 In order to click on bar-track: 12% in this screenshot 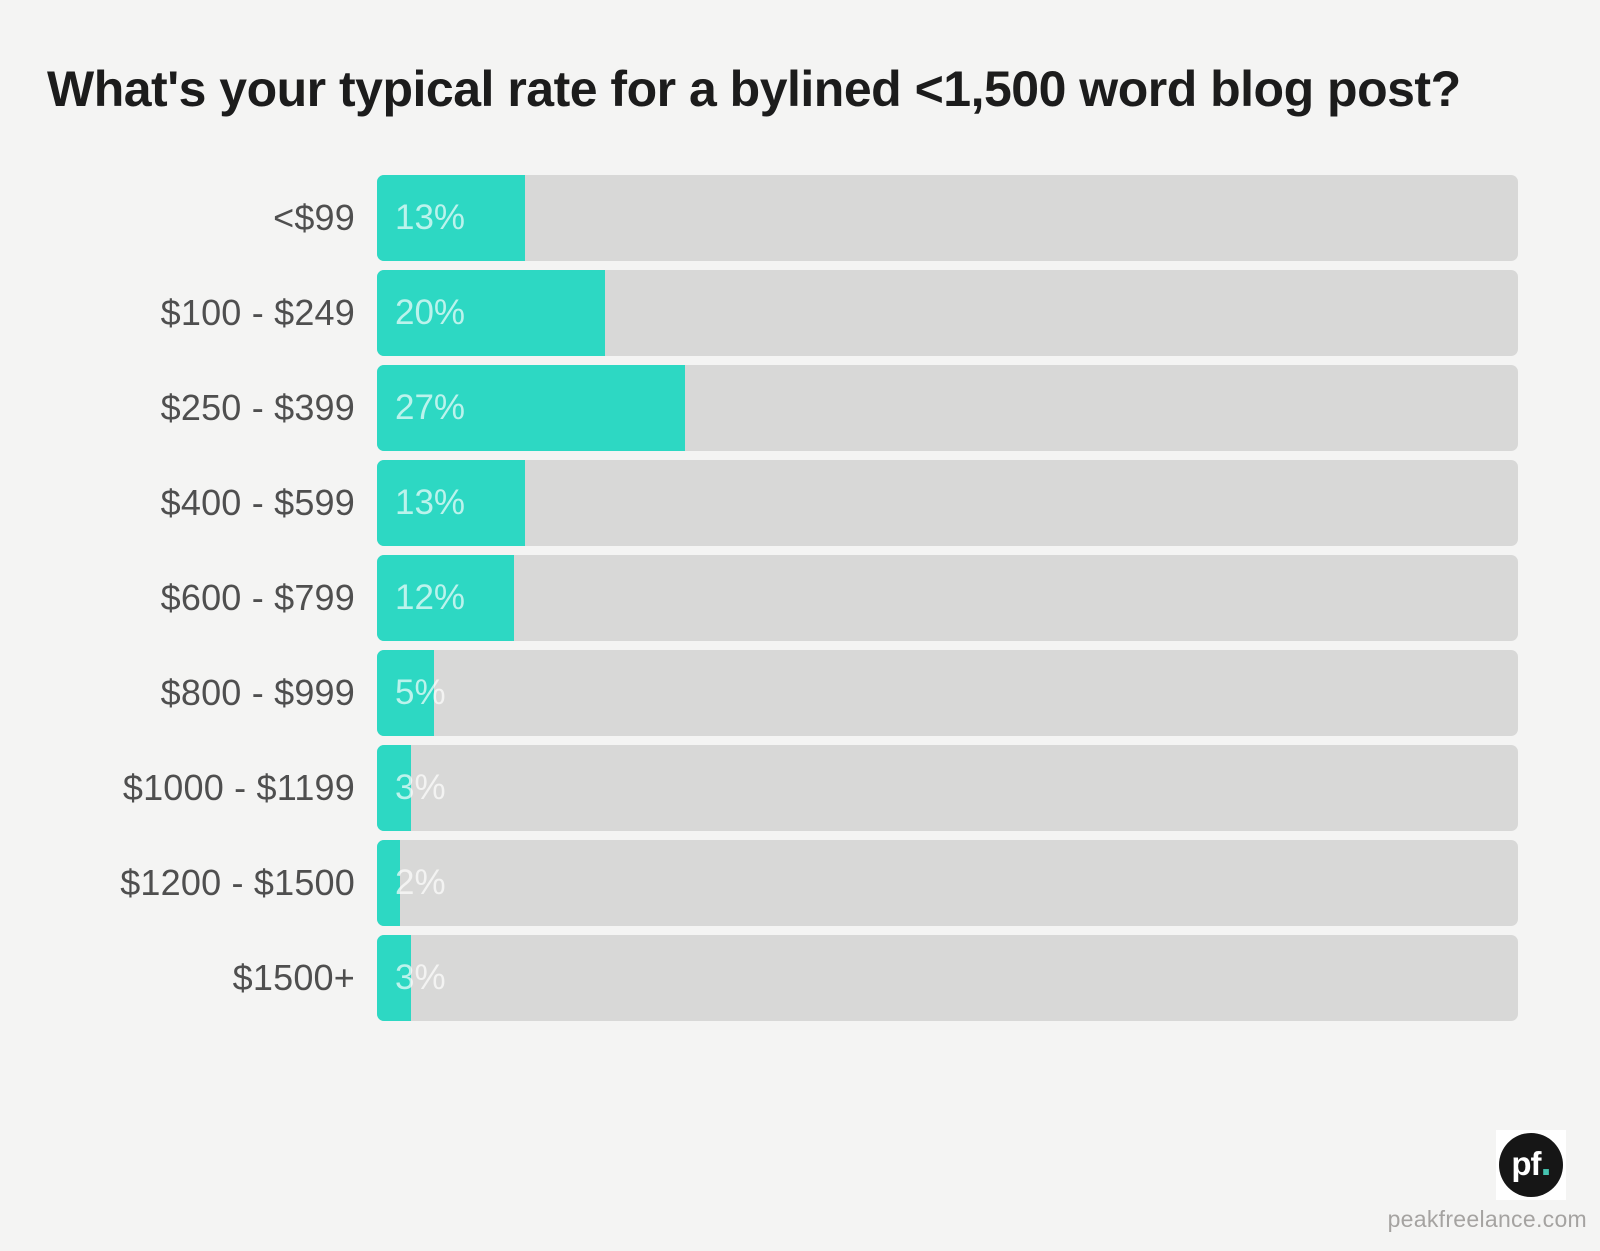, I will do `click(947, 598)`.